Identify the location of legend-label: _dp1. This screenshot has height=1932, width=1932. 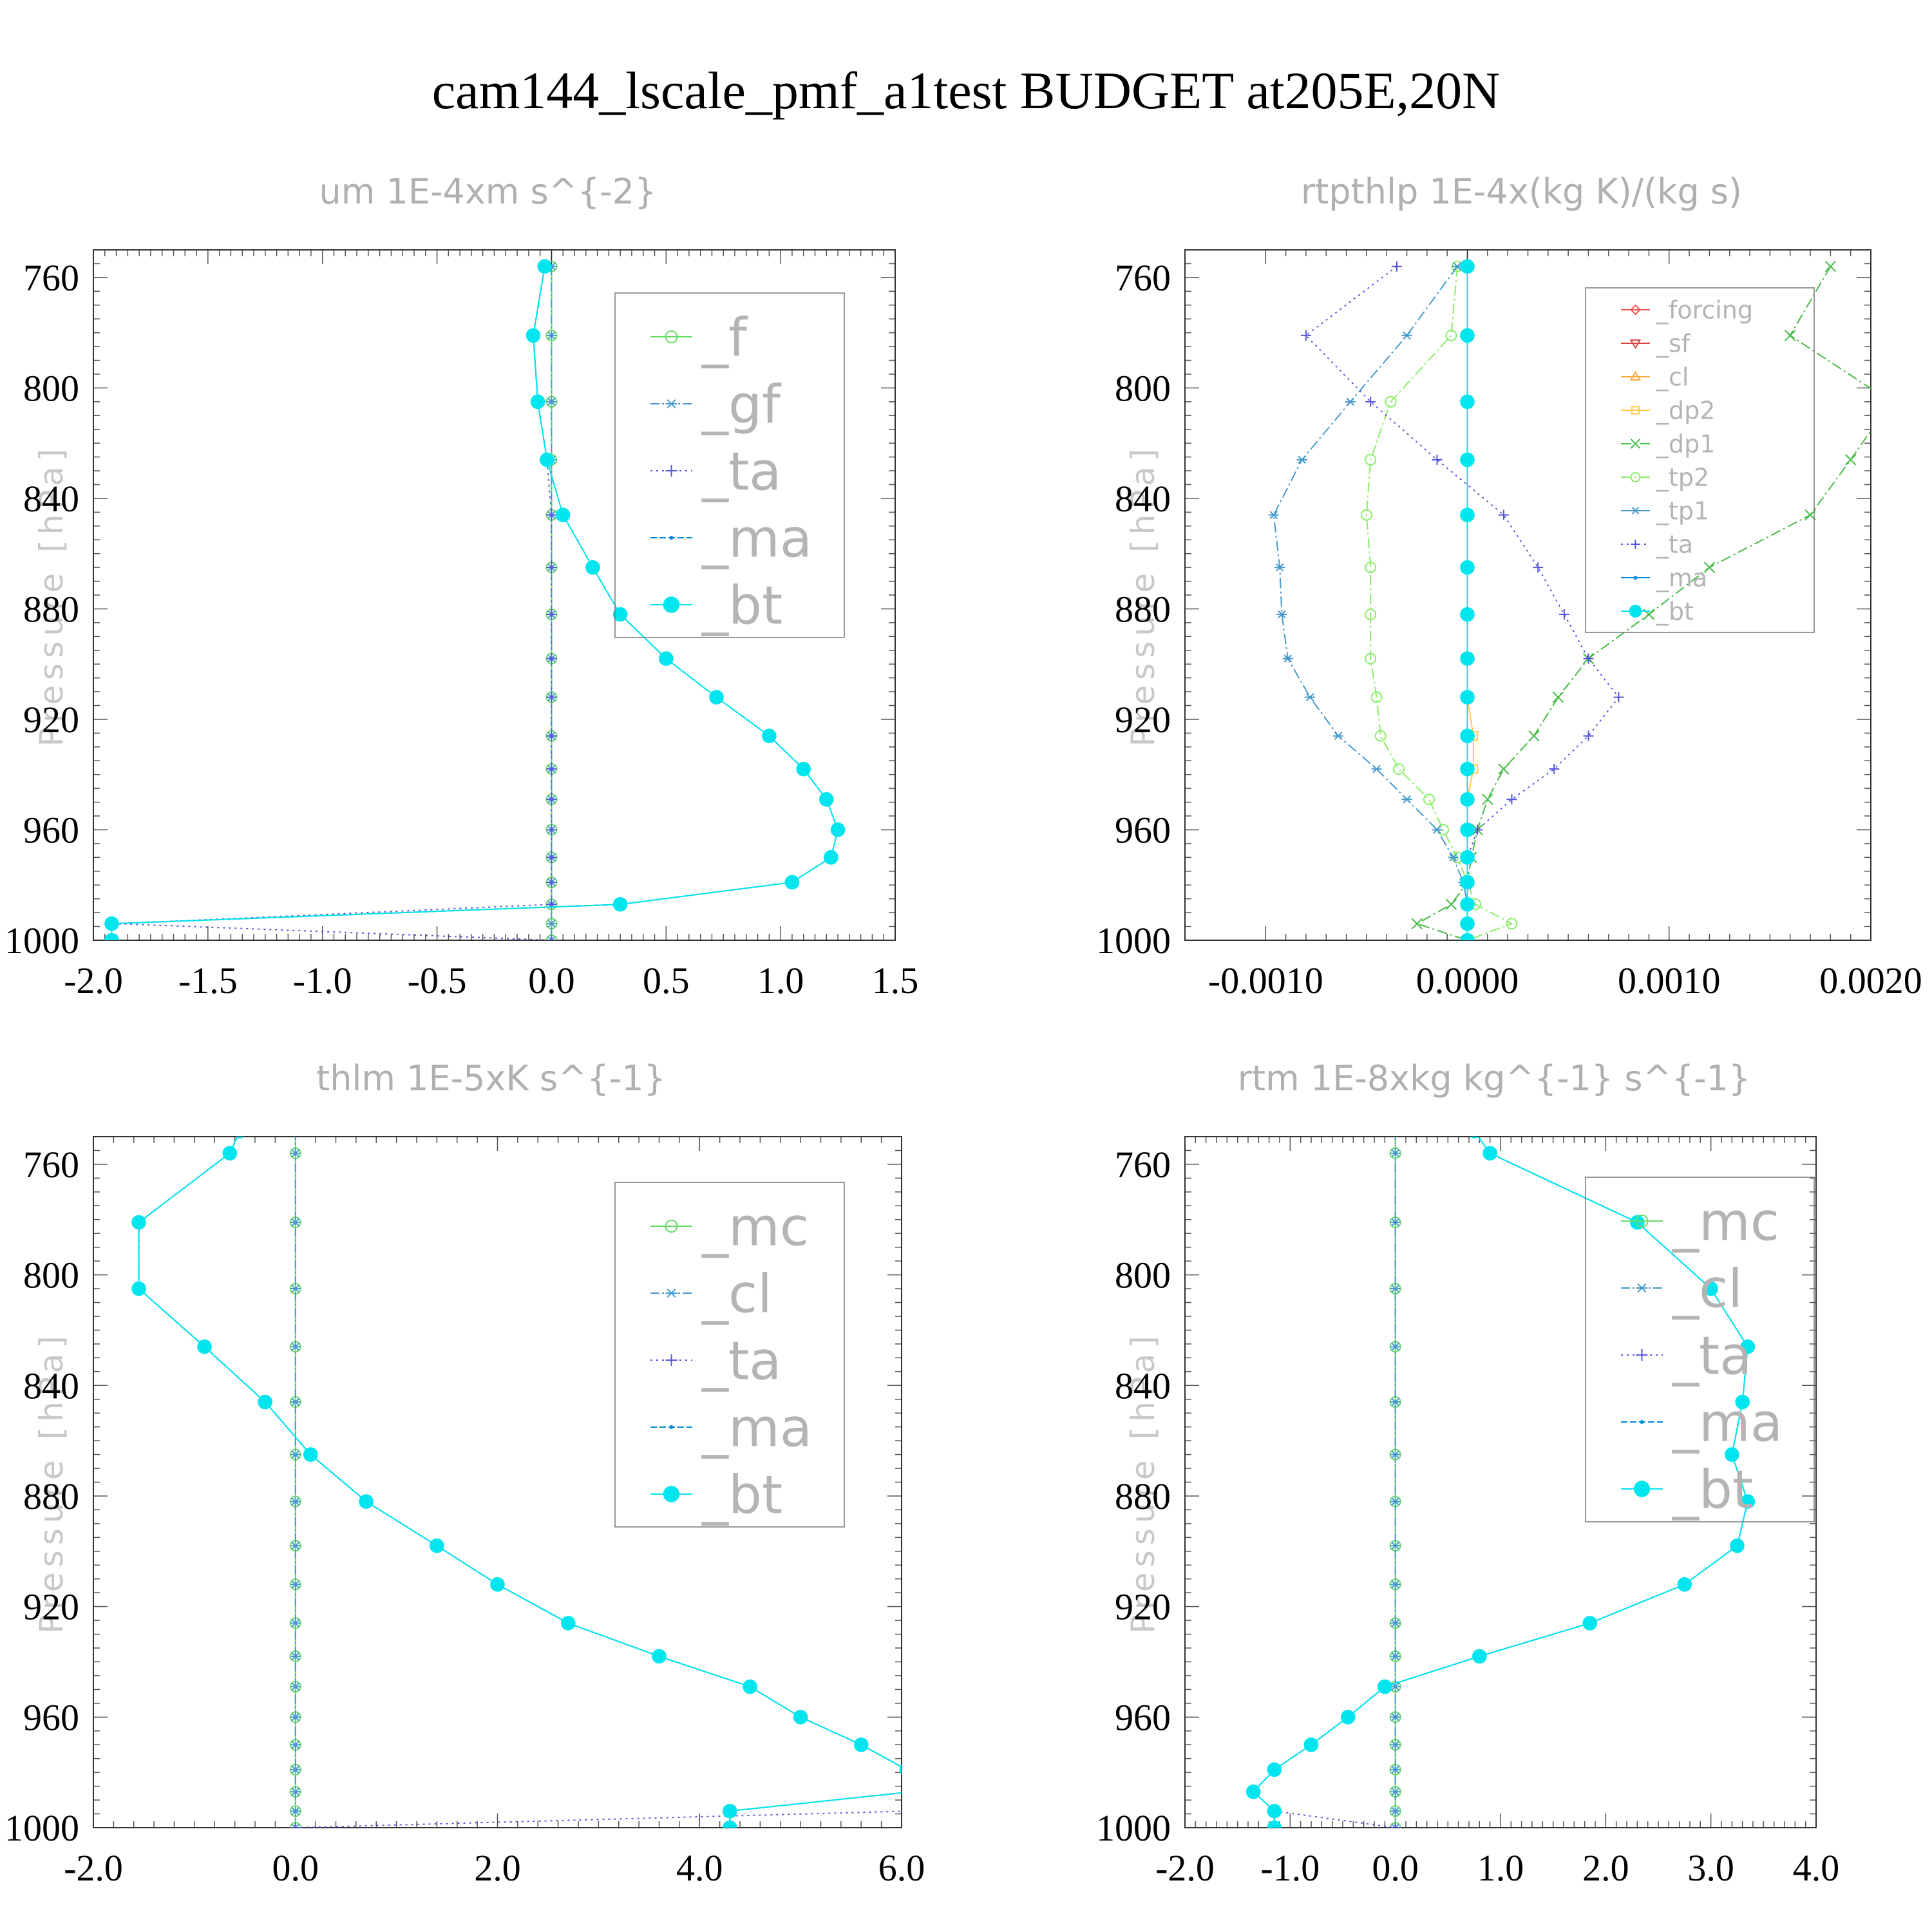
(1686, 445).